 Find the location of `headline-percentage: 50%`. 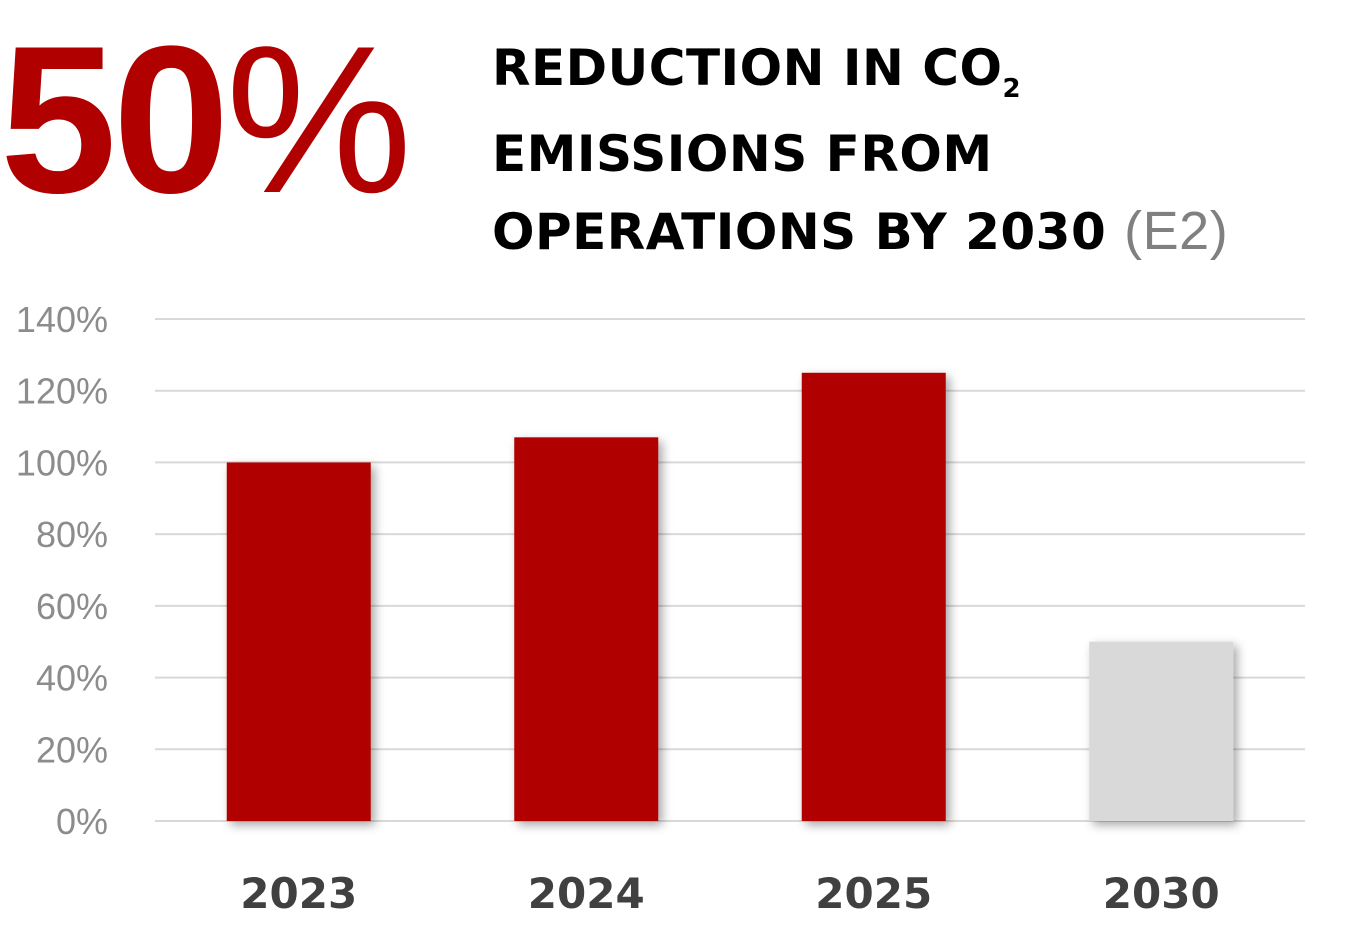

headline-percentage: 50% is located at coordinates (206, 120).